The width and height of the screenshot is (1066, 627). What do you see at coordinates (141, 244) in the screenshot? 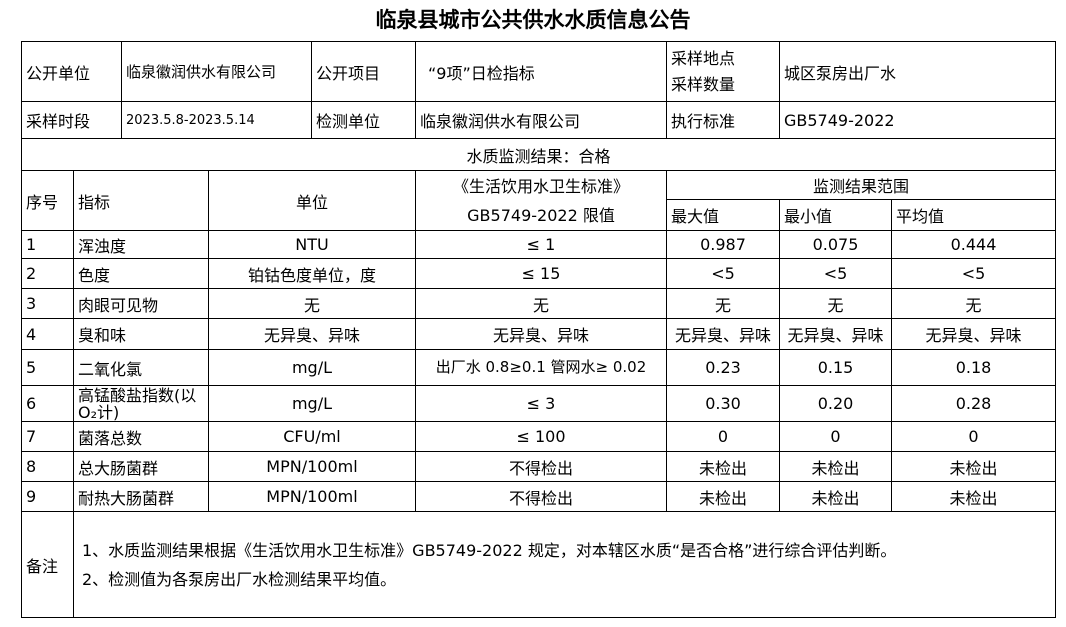
I see `cell-indicator: 浑浊度` at bounding box center [141, 244].